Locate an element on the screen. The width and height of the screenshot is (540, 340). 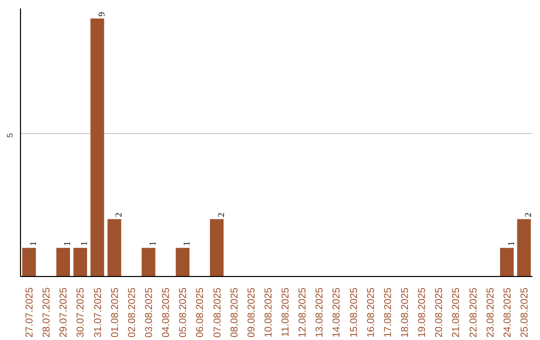
x-tick-label: 24.08.2025 is located at coordinates (508, 312).